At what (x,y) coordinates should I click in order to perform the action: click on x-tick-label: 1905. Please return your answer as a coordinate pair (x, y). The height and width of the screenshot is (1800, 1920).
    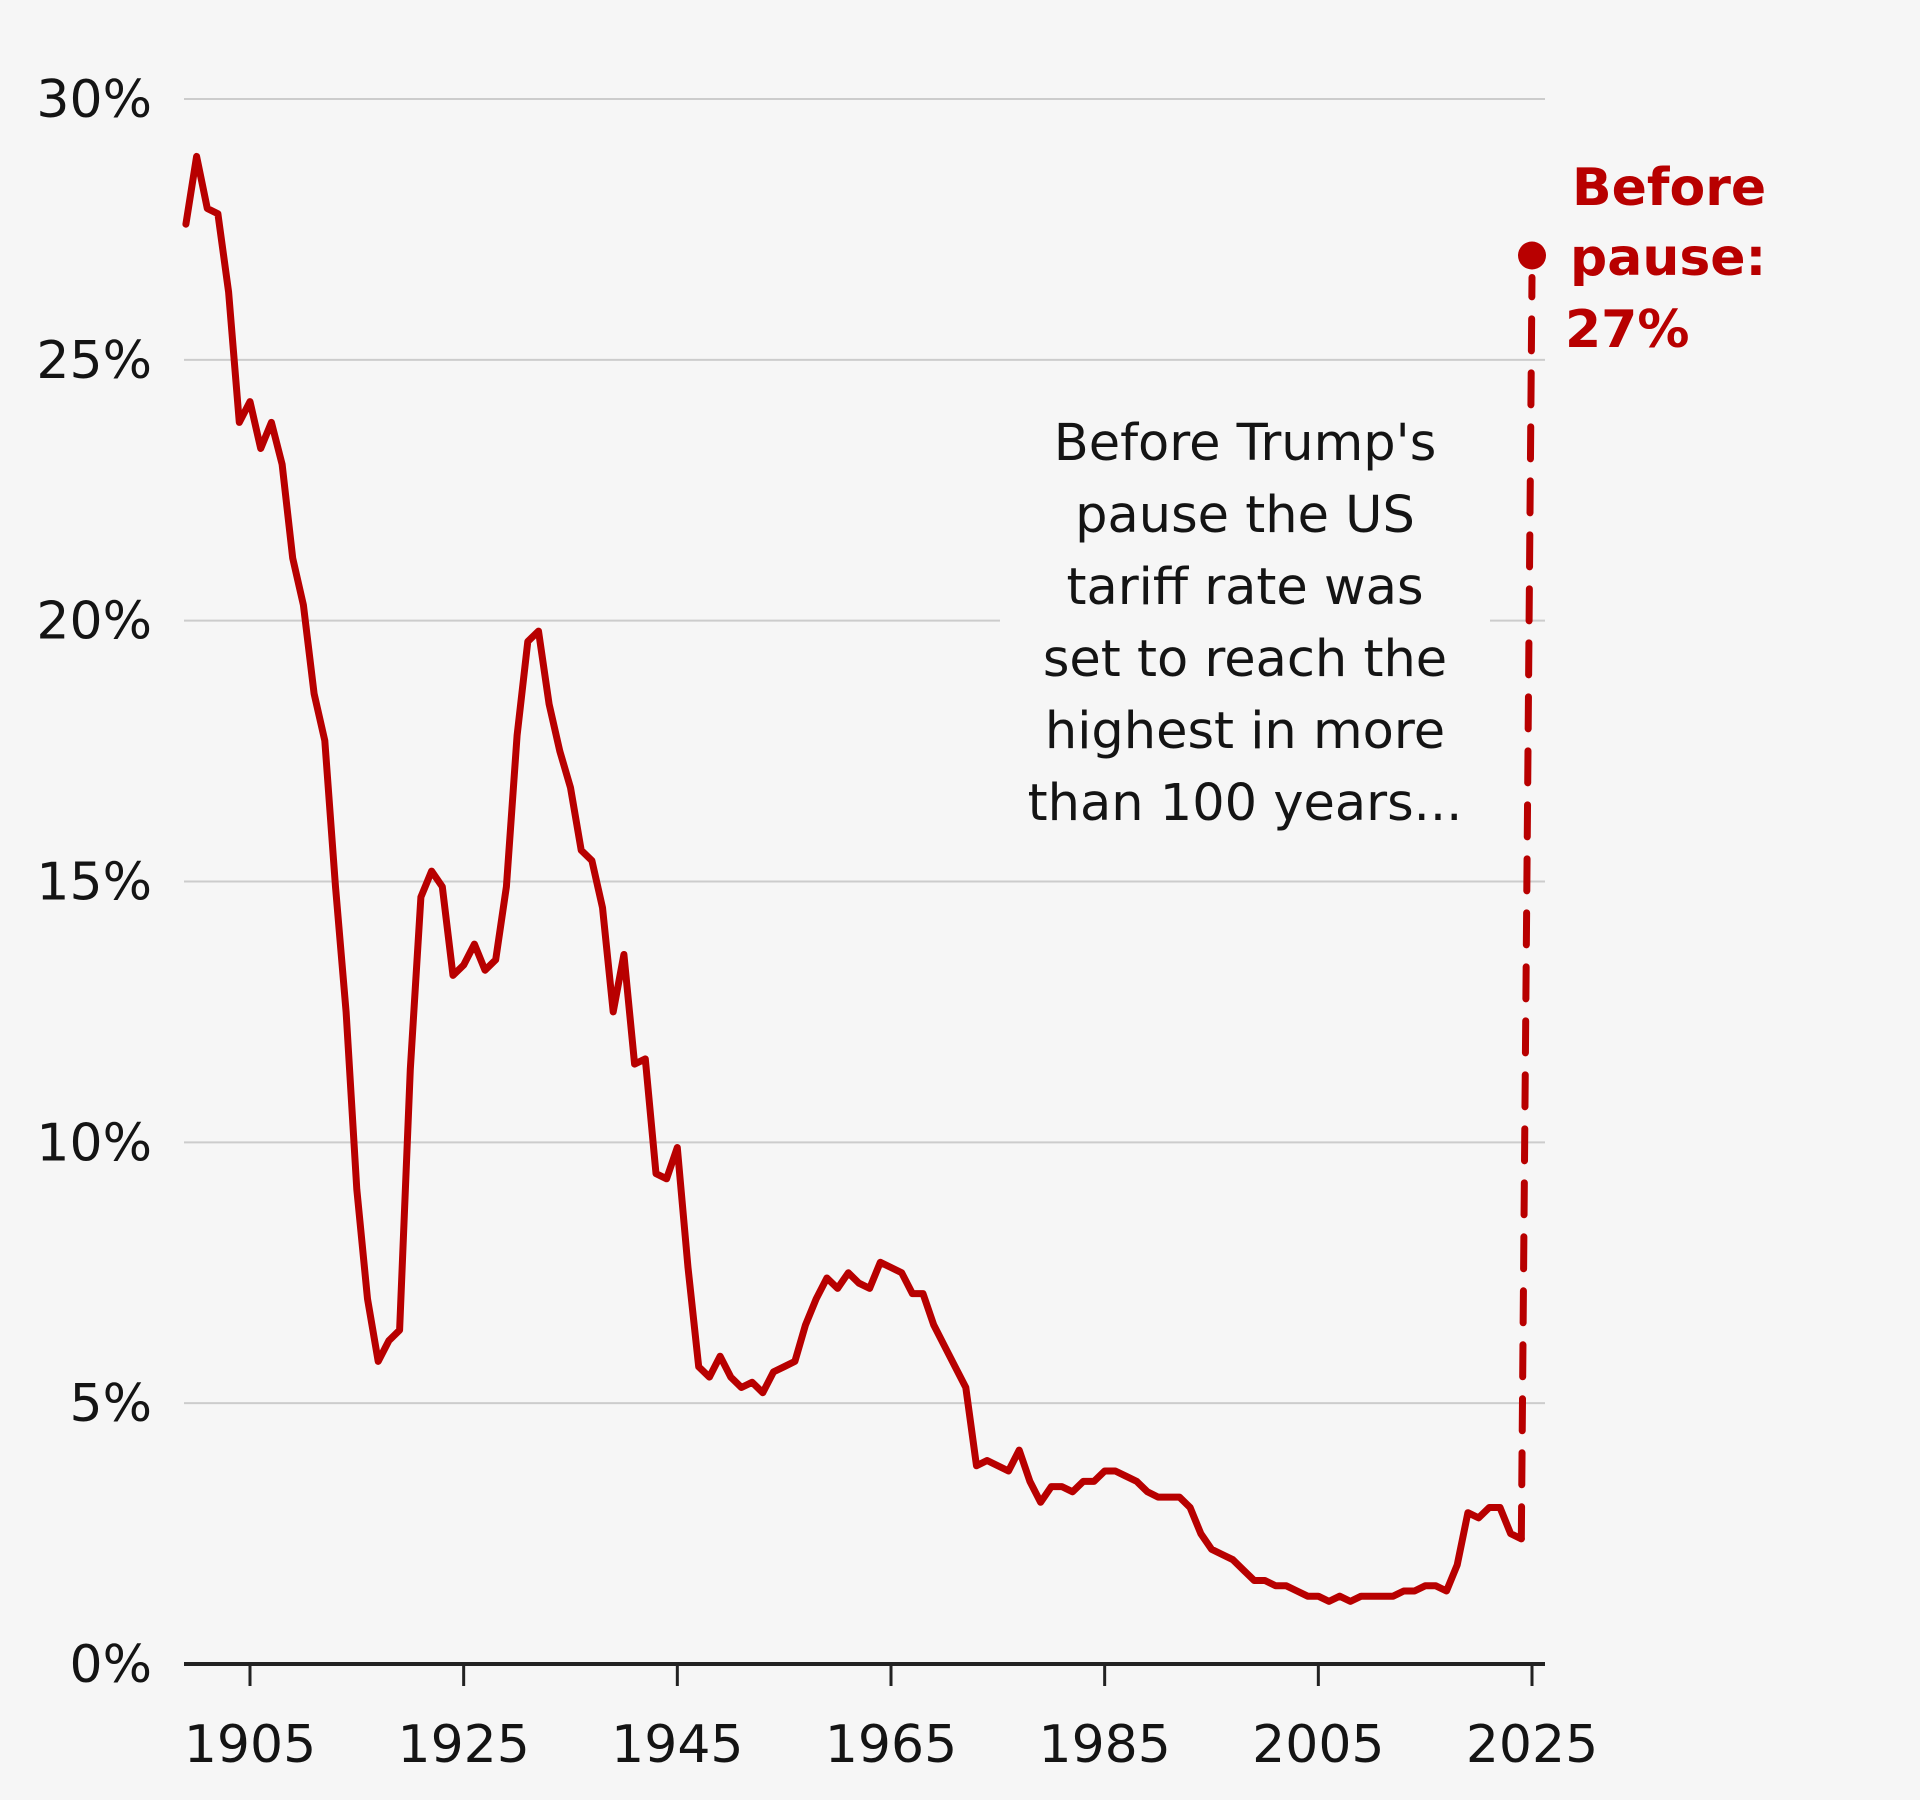
    Looking at the image, I should click on (250, 1745).